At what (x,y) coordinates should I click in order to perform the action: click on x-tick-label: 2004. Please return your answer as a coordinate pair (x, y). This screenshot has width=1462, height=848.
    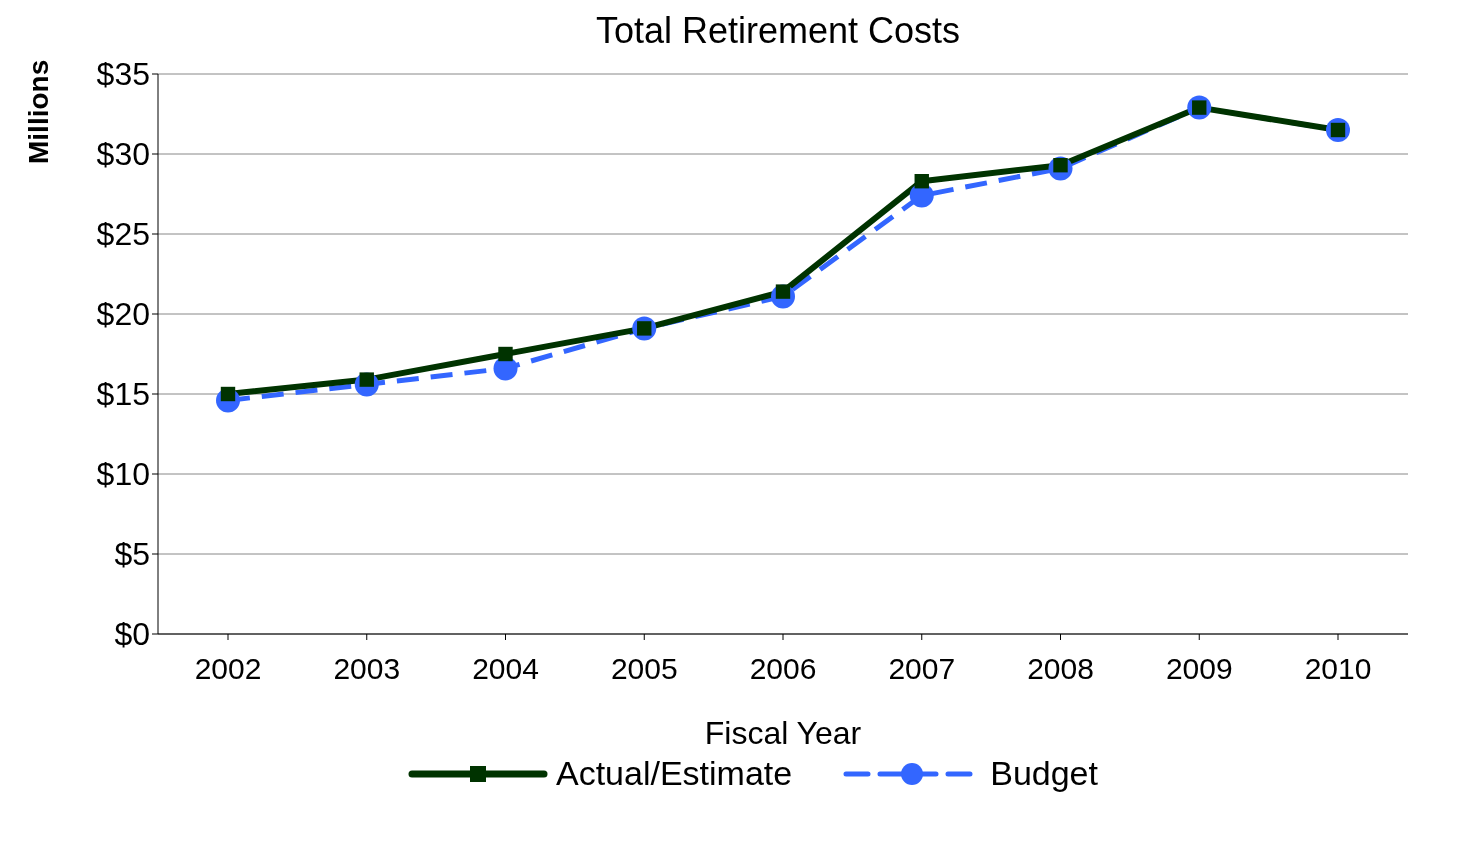
    Looking at the image, I should click on (505, 669).